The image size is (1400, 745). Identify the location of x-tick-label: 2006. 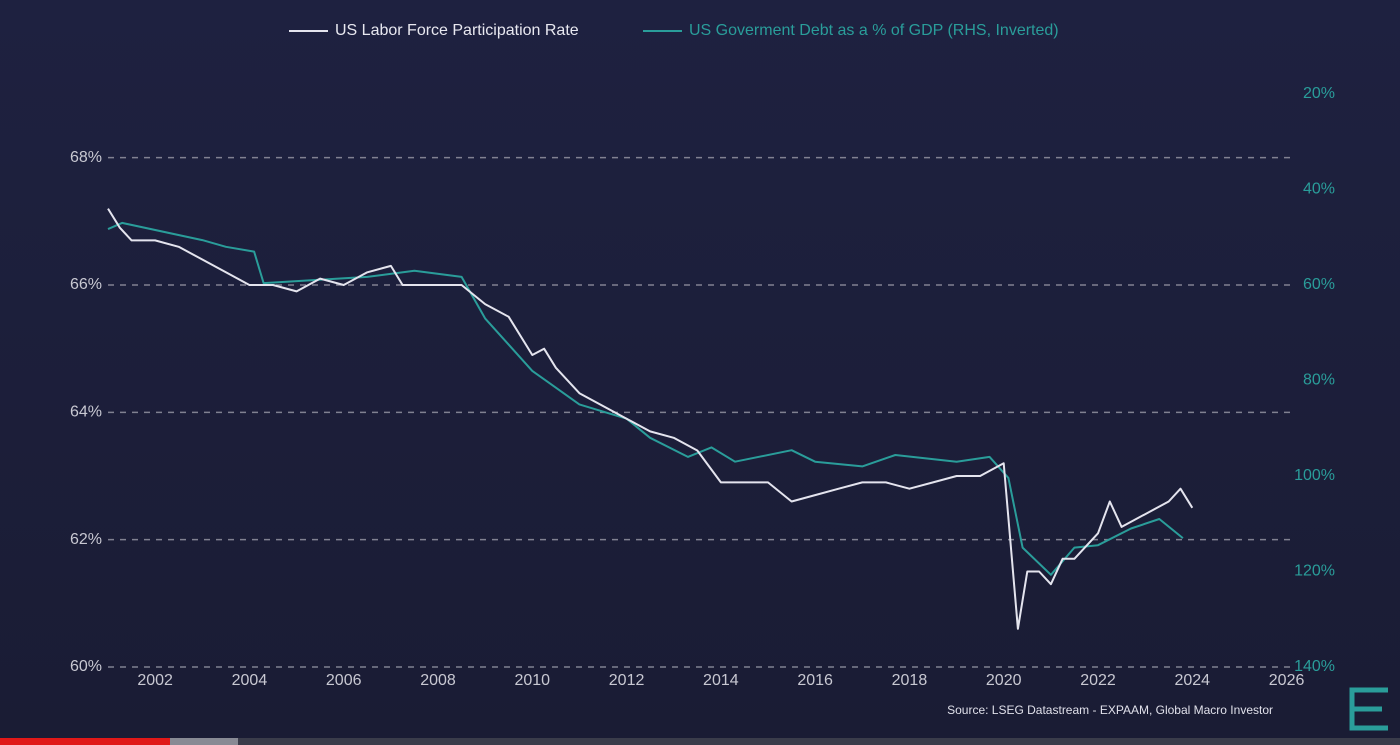
(344, 680).